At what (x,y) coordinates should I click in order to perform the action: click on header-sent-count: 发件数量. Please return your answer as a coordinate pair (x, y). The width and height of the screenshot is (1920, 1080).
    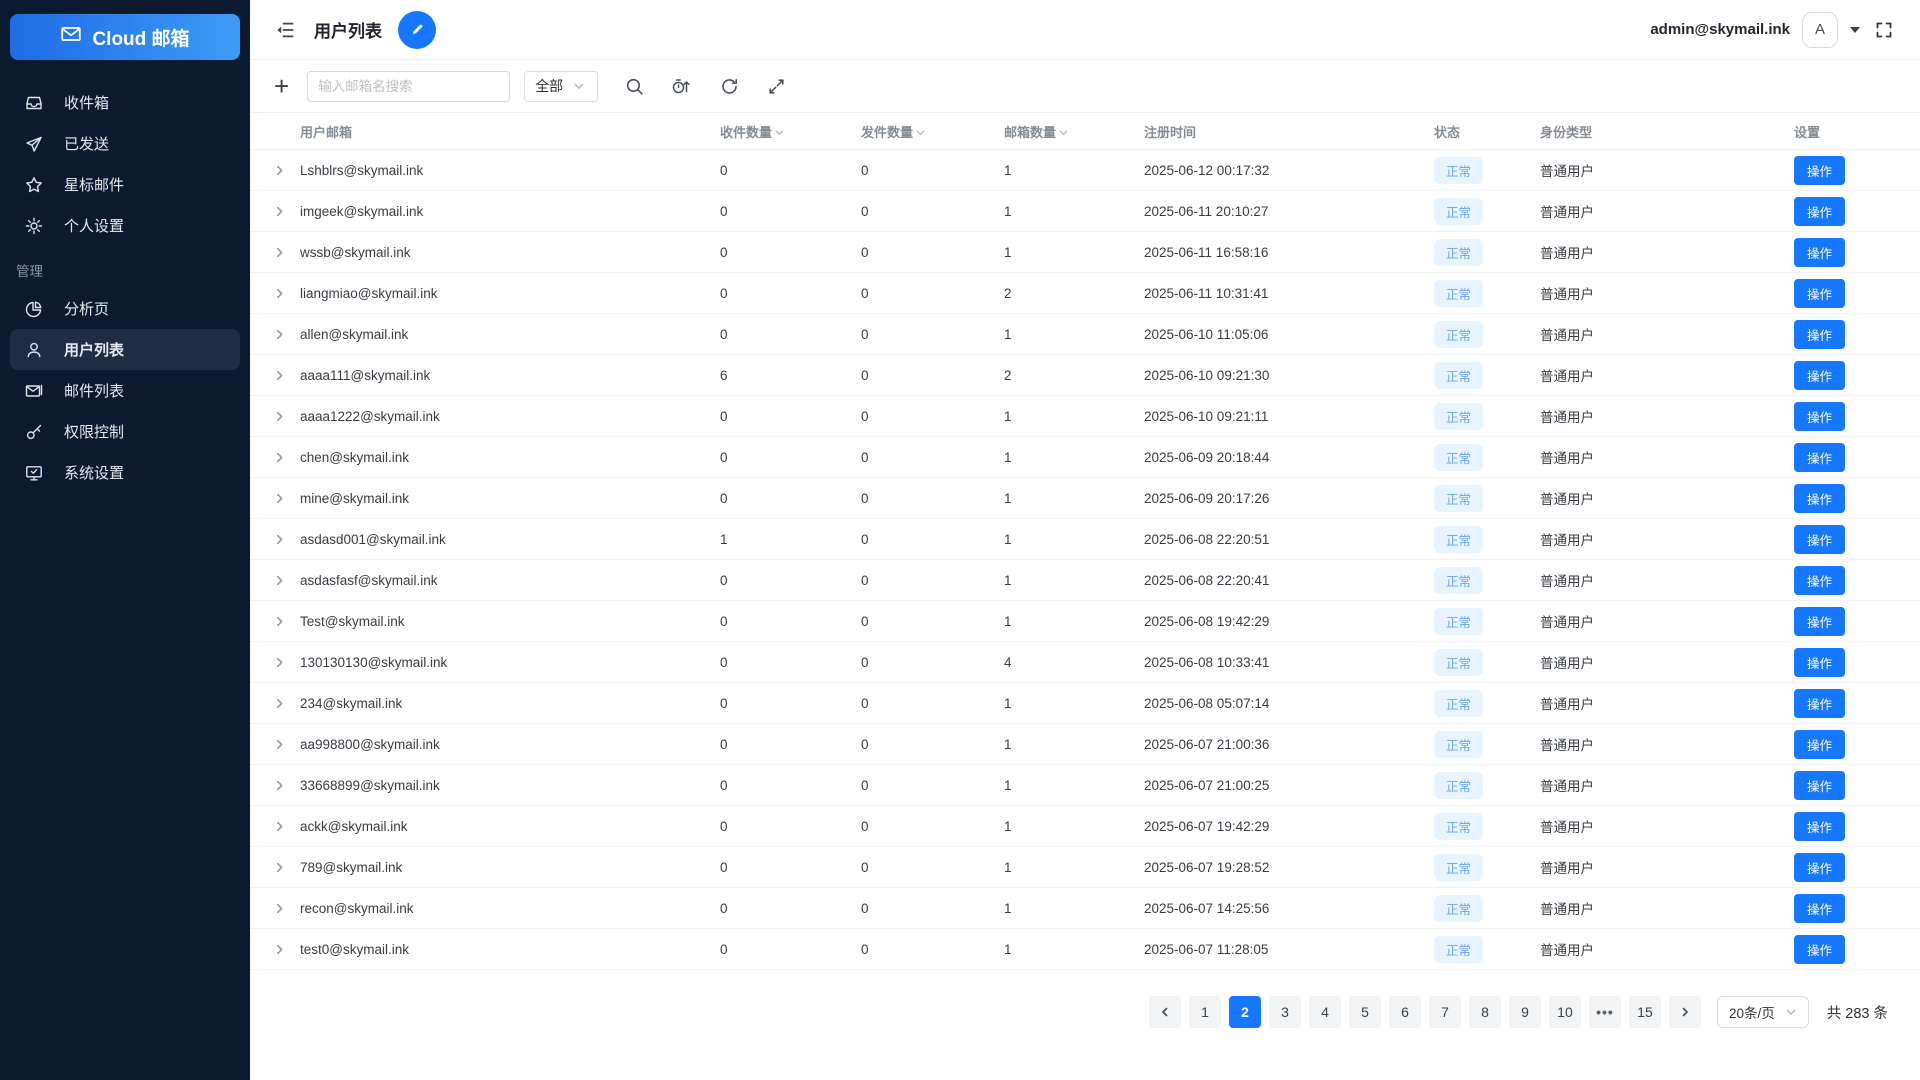
    Looking at the image, I should click on (932, 131).